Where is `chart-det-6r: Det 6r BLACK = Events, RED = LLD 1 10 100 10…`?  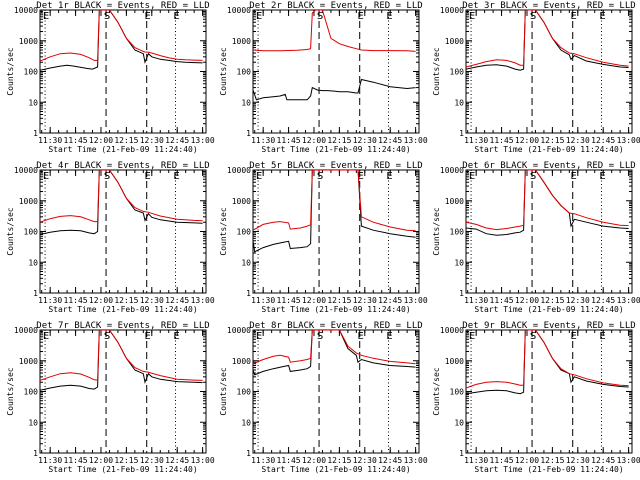 chart-det-6r: Det 6r BLACK = Events, RED = LLD 1 10 100 10… is located at coordinates (536, 237).